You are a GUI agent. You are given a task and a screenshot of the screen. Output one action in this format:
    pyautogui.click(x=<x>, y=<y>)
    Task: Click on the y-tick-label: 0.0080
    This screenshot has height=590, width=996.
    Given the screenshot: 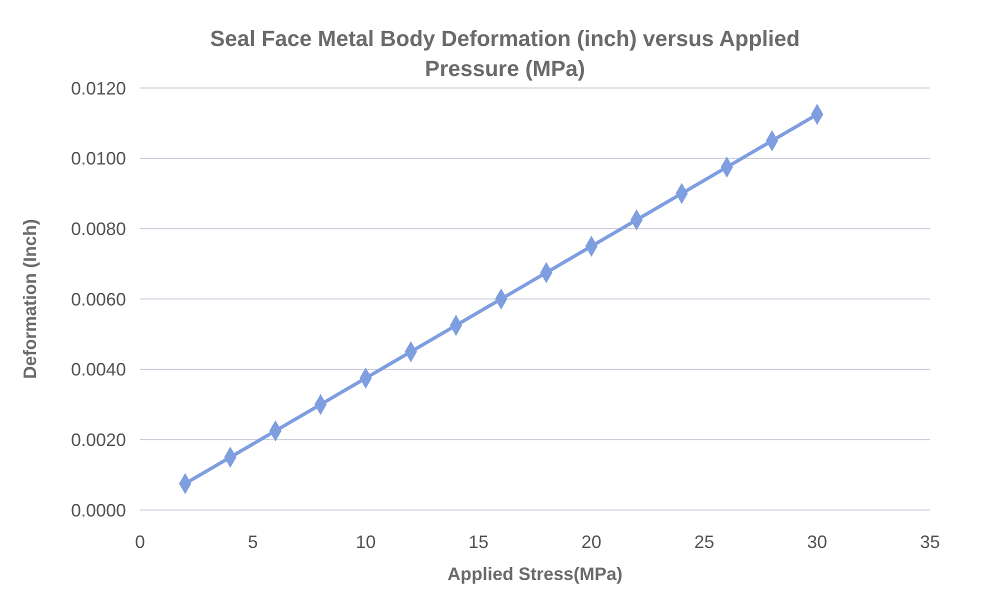 What is the action you would take?
    pyautogui.click(x=98, y=228)
    